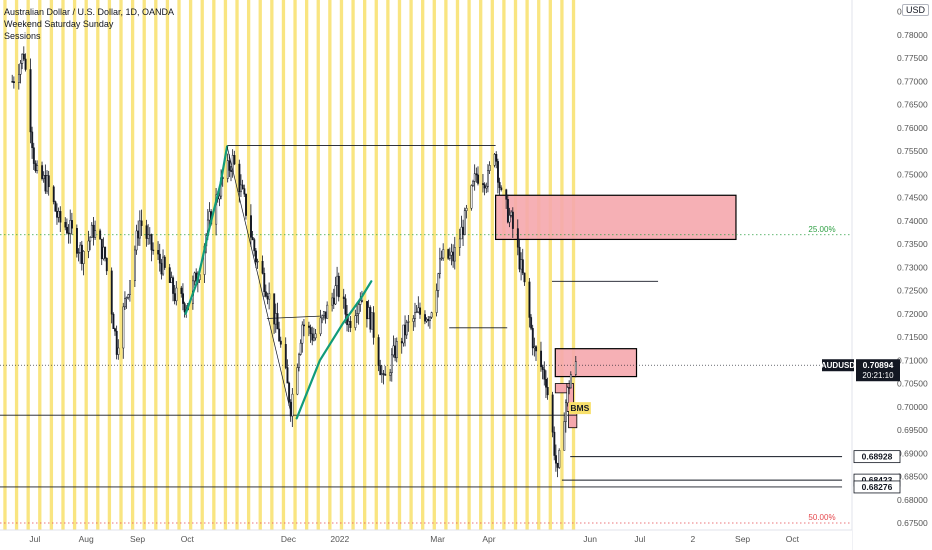 This screenshot has height=550, width=932. What do you see at coordinates (912, 105) in the screenshot?
I see `price-tick: 0.76500` at bounding box center [912, 105].